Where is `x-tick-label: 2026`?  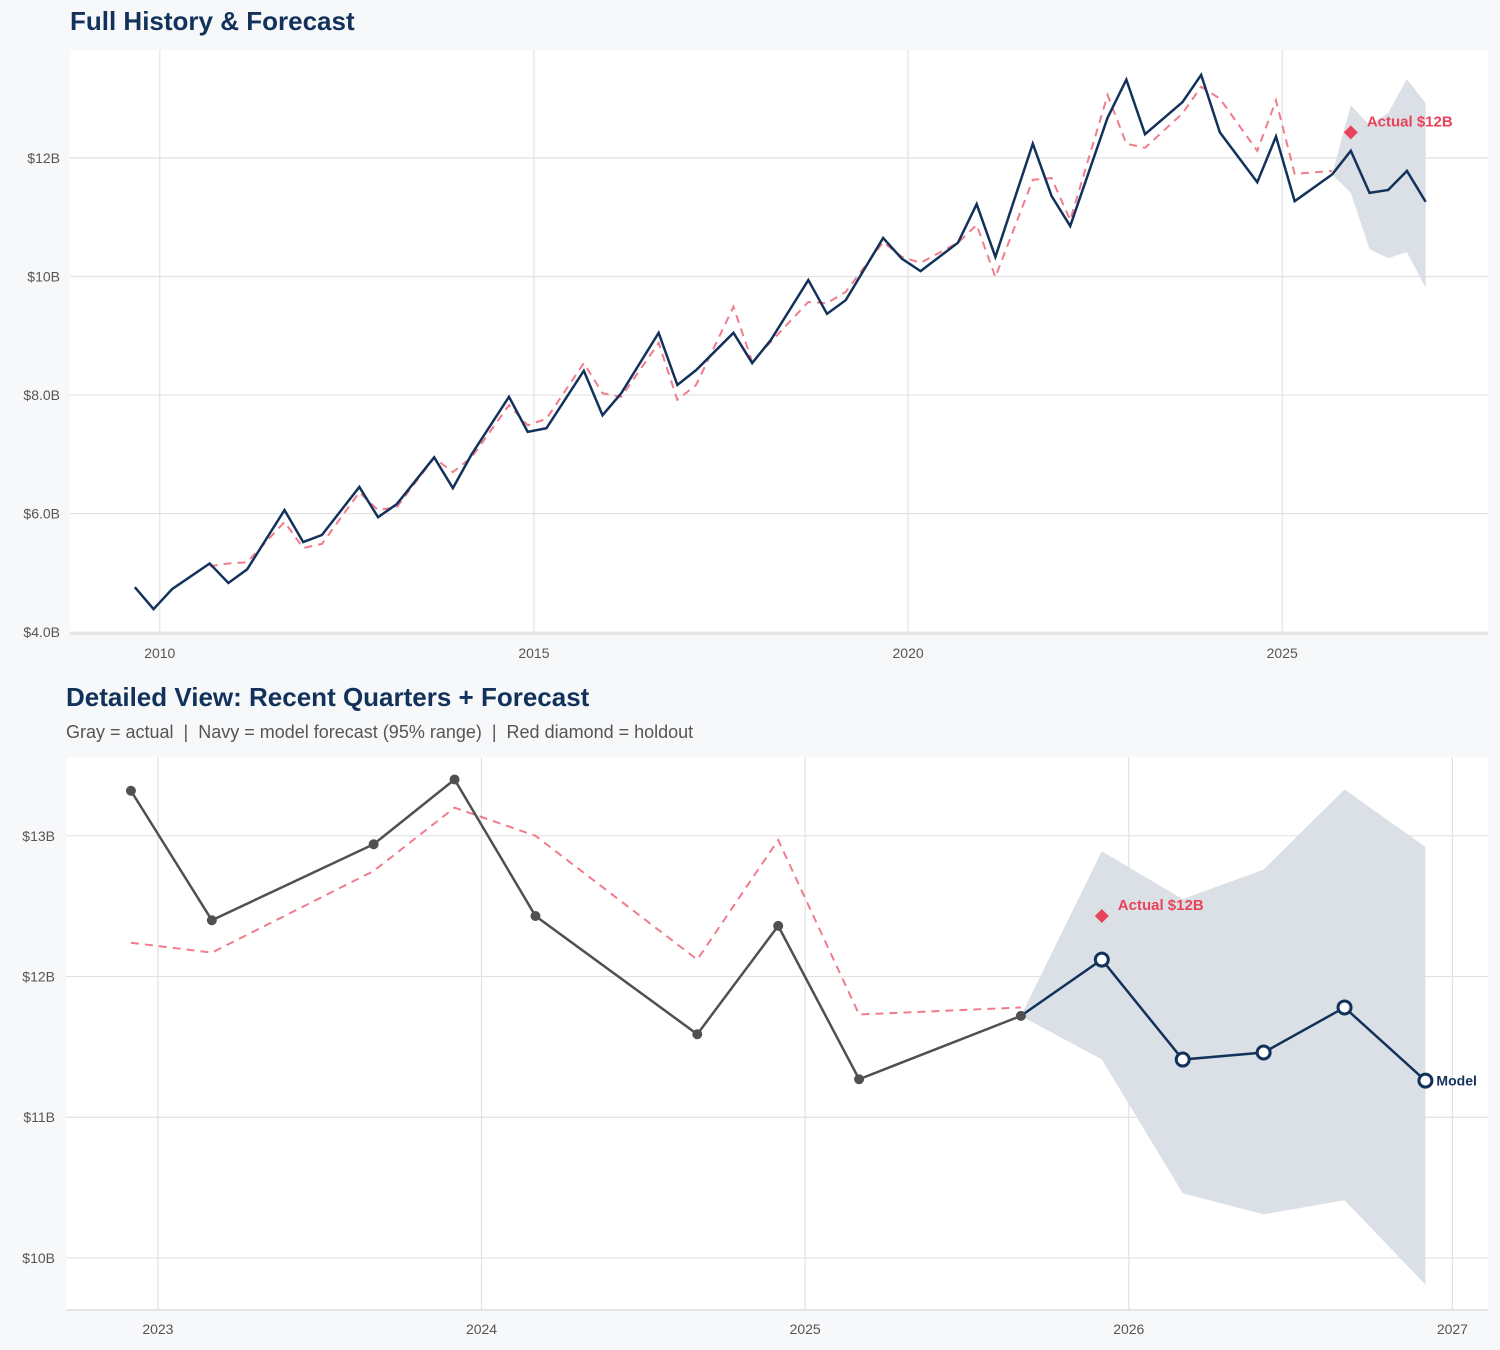
x-tick-label: 2026 is located at coordinates (1128, 1329).